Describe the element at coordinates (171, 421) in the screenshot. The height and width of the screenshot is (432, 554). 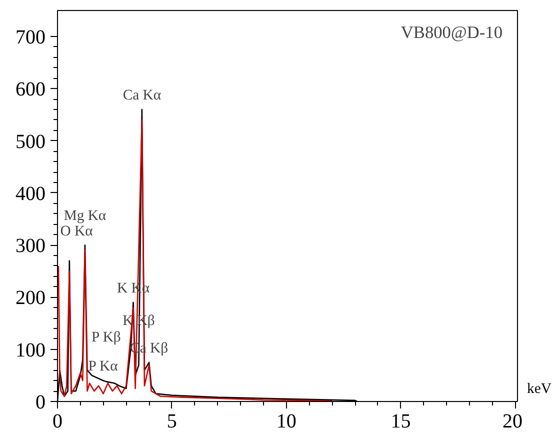
I see `x-tick-label: 5` at that location.